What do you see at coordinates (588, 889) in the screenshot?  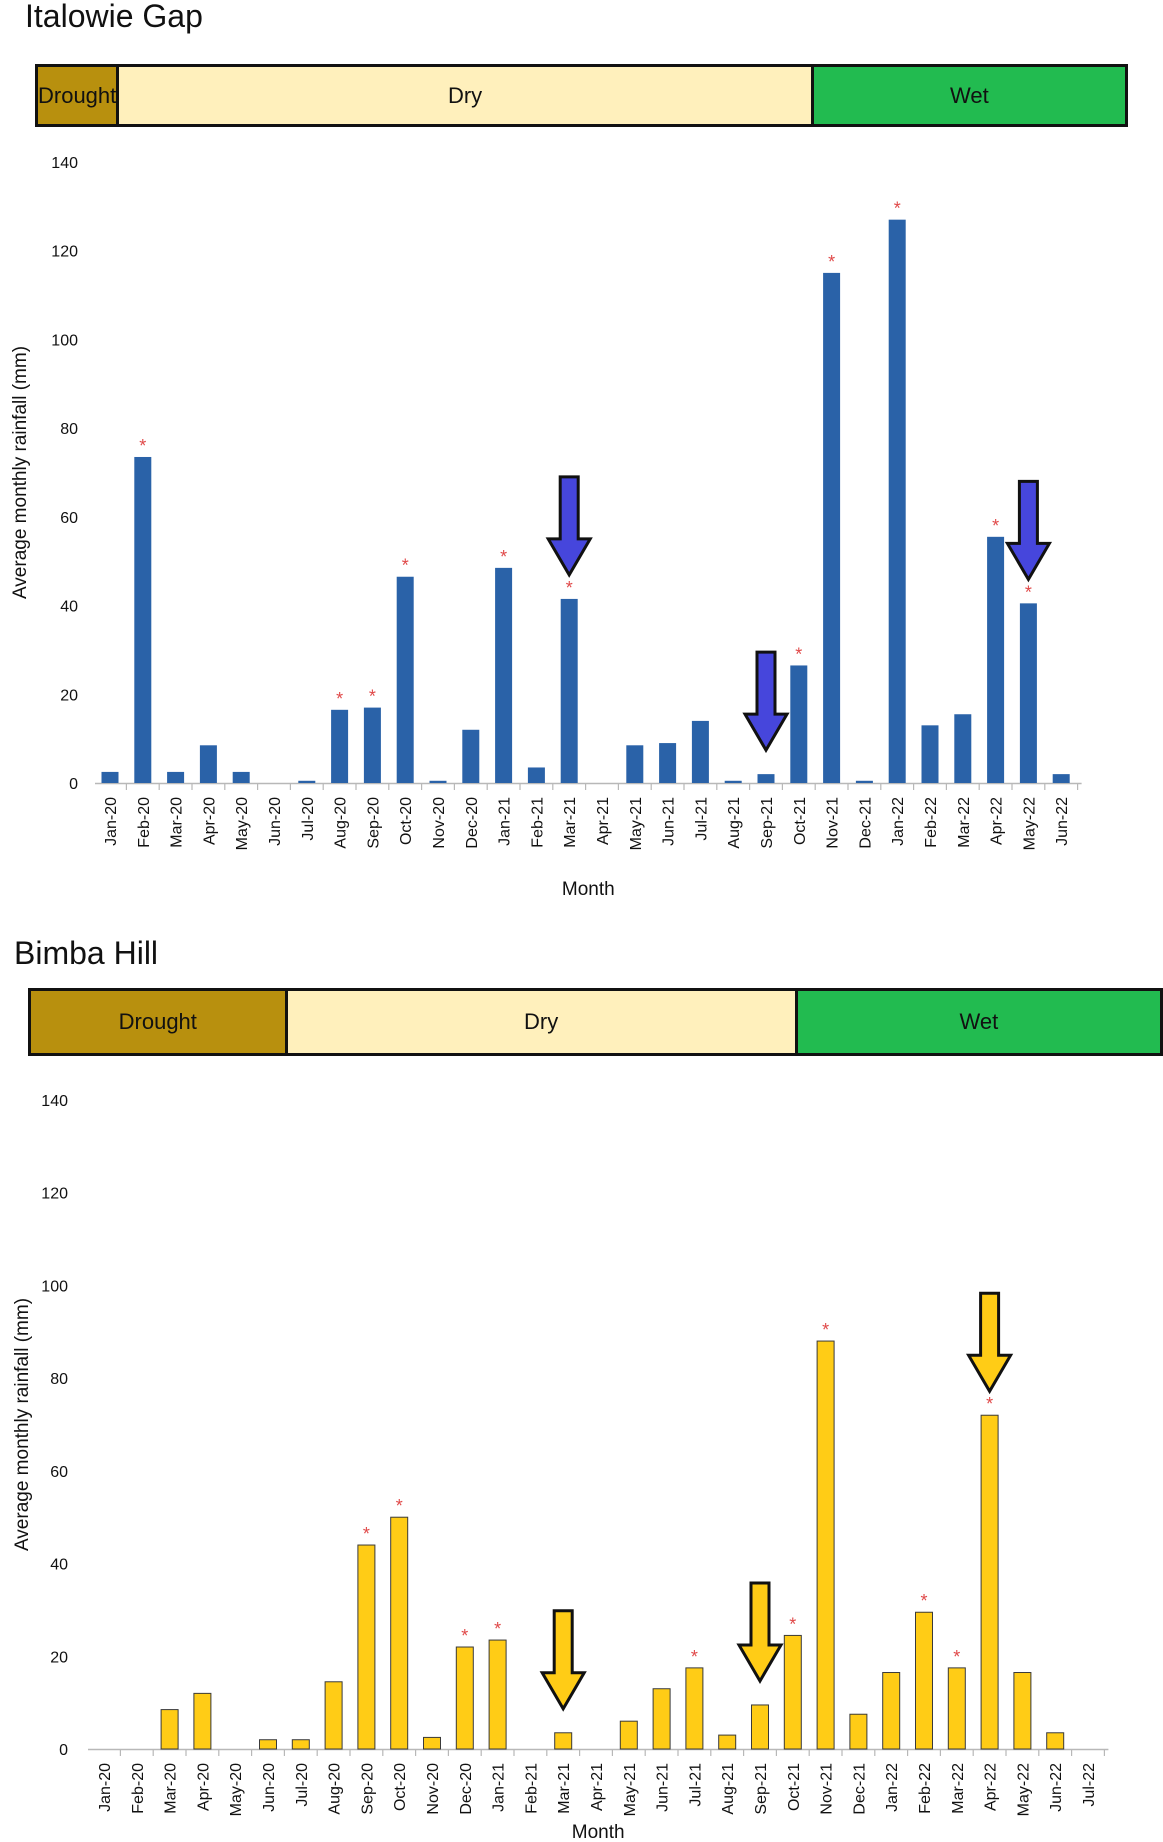 I see `x-axis-title: Month` at bounding box center [588, 889].